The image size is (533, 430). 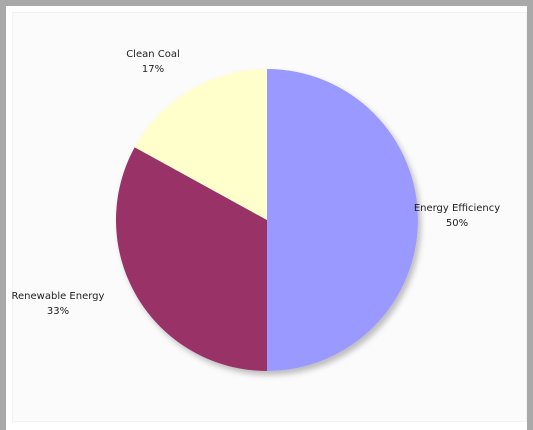 I want to click on slice-label: Clean Coal, so click(x=153, y=54).